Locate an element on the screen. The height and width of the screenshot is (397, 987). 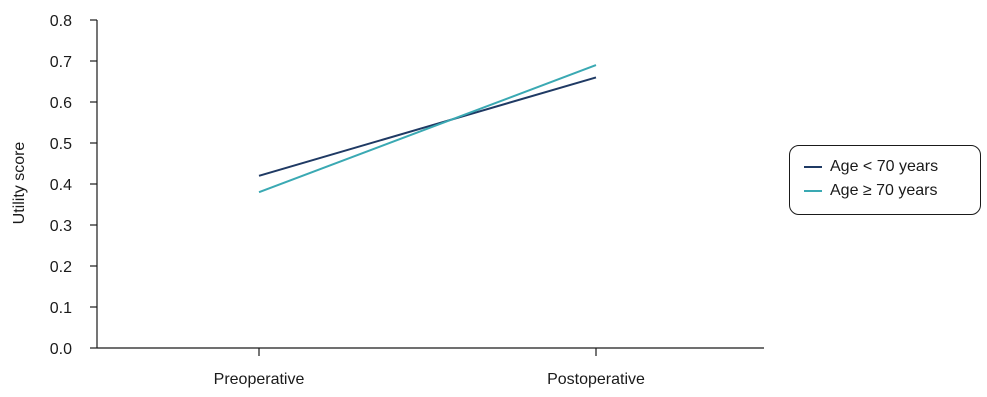
y-tick-label: 0.5 is located at coordinates (61, 144).